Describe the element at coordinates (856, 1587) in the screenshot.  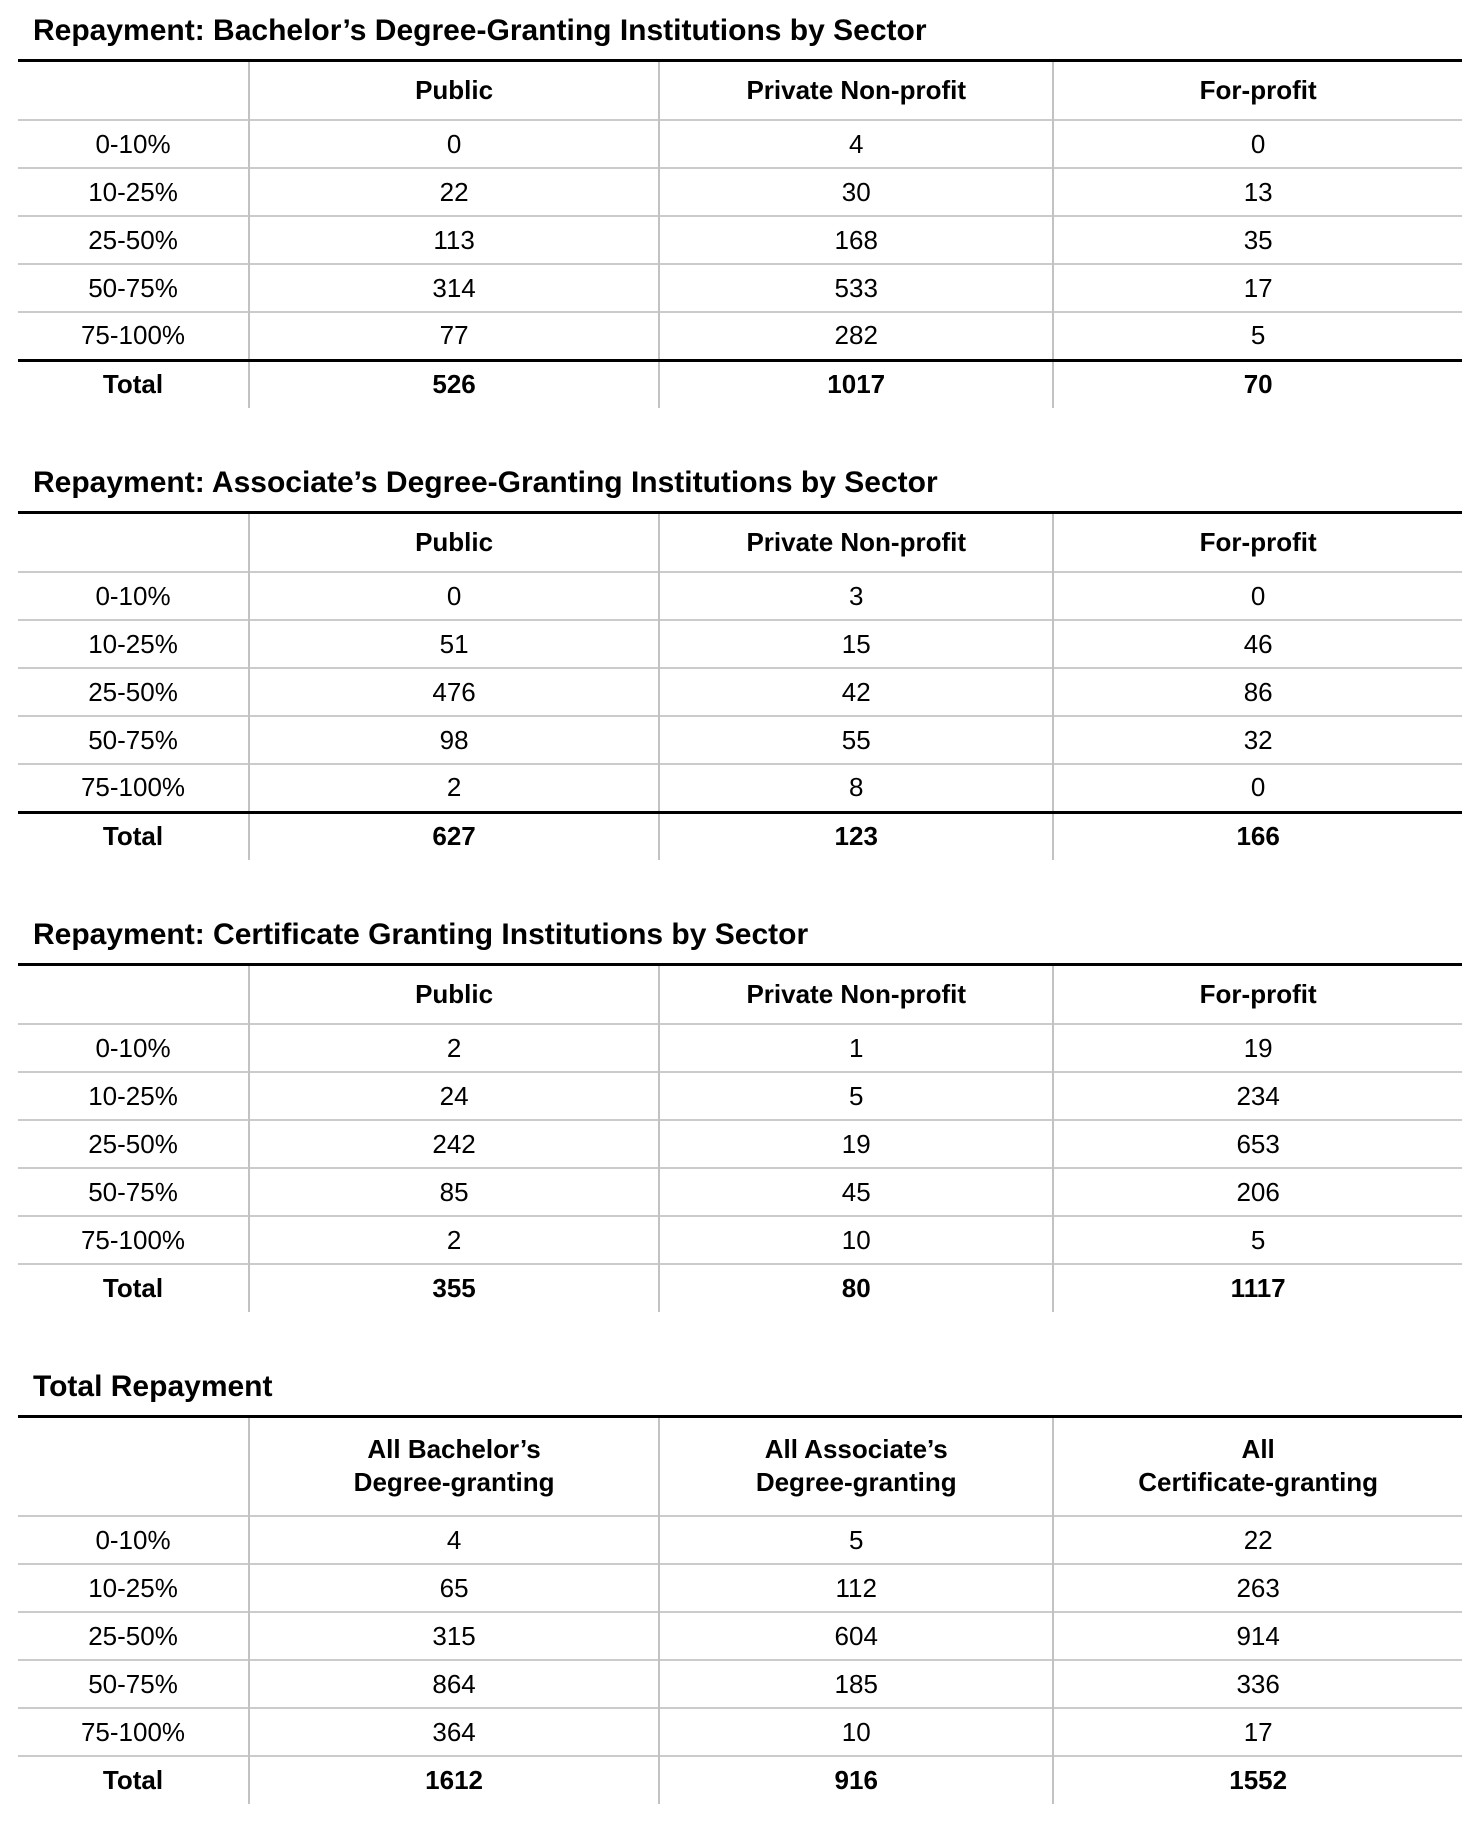
I see `value-cell: 112` at that location.